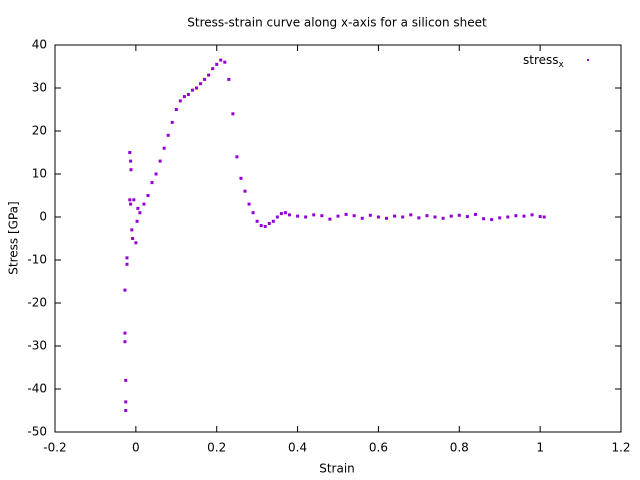  I want to click on y-tick-label: -40, so click(37, 389).